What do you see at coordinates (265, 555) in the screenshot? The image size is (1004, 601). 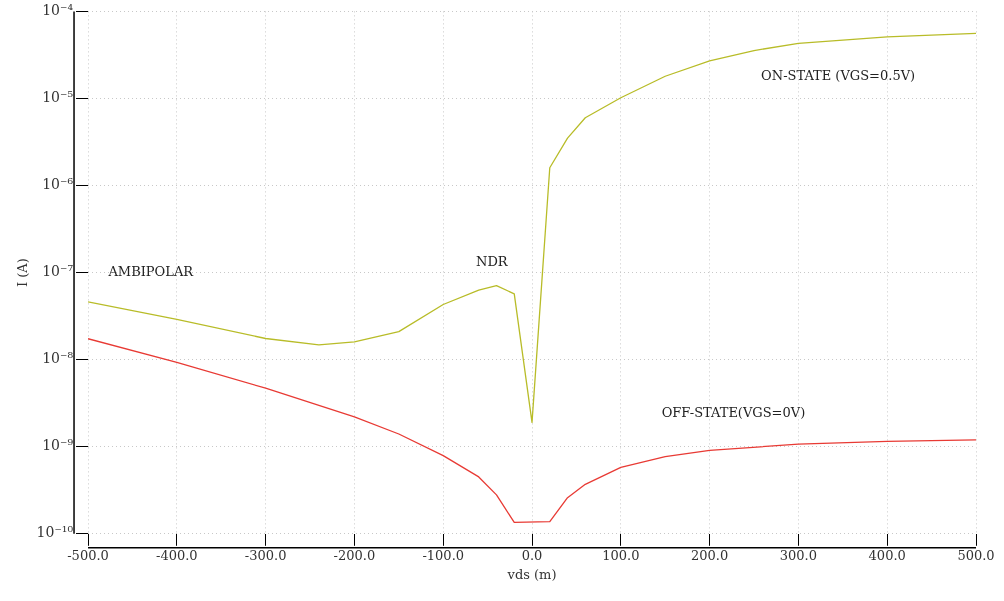 I see `x-tick-label: -300.0` at bounding box center [265, 555].